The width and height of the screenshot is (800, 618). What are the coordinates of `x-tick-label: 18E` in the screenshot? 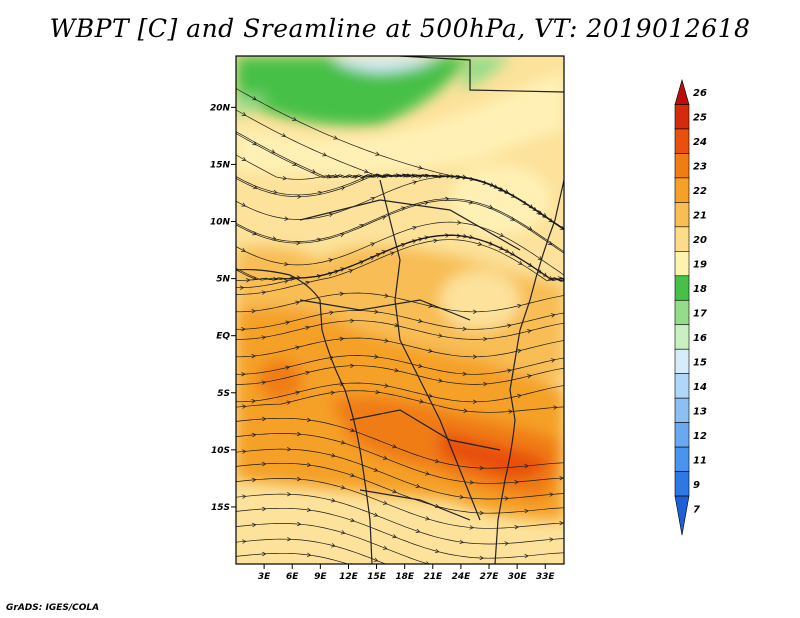 It's located at (405, 577).